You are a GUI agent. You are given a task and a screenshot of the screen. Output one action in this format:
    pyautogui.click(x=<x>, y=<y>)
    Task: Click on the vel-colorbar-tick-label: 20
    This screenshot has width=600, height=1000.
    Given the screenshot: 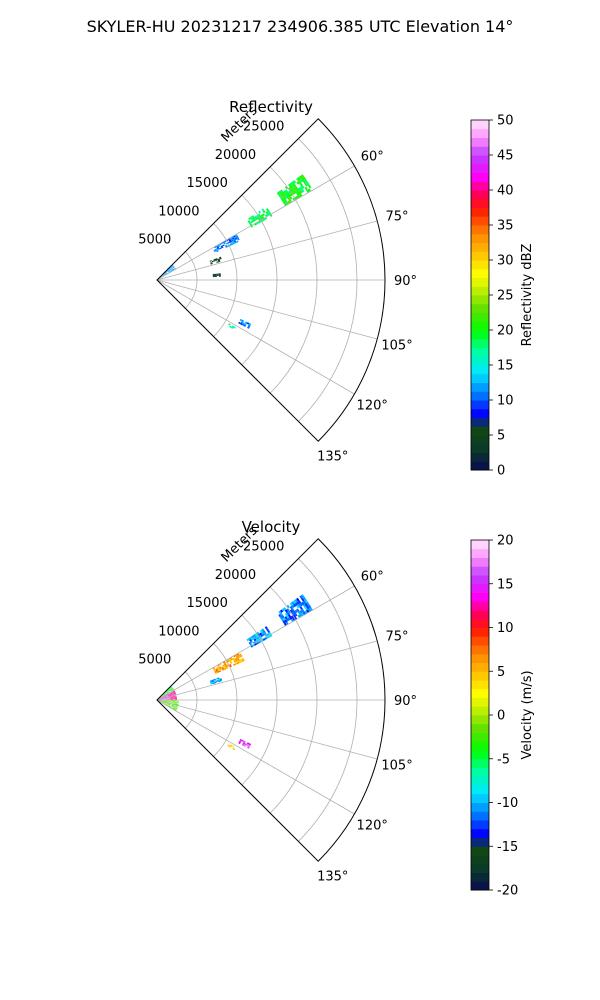 What is the action you would take?
    pyautogui.click(x=505, y=541)
    